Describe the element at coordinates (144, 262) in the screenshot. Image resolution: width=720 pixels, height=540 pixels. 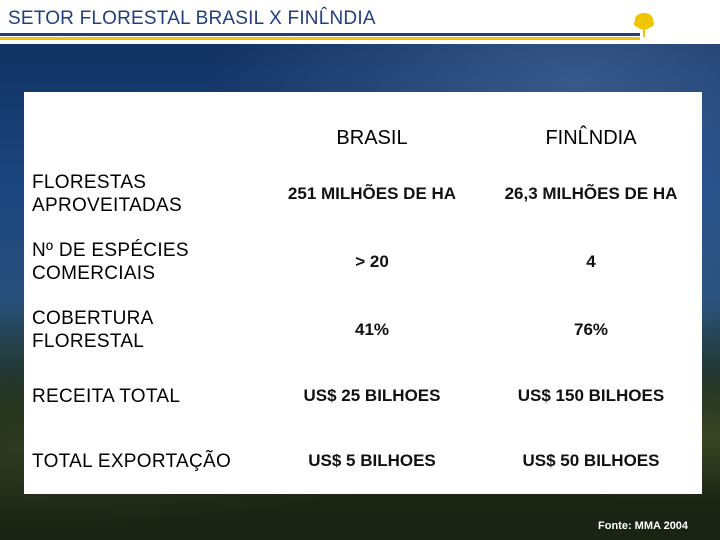
I see `row-label-especies: Nº DE ESPÉCIES COMERCIAIS` at that location.